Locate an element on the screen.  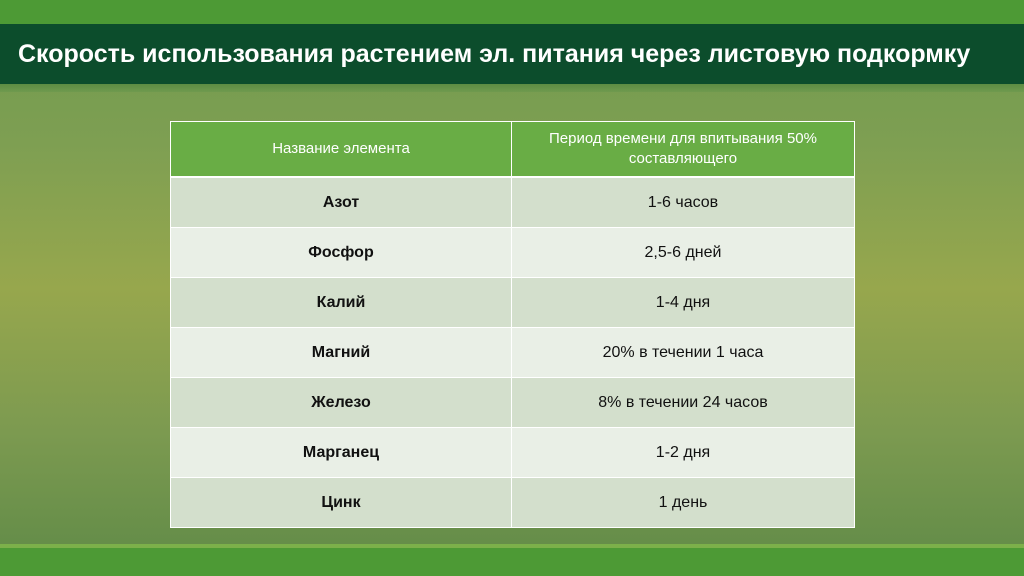
table-row: Фосфор 2,5-6 дней is located at coordinates (512, 252).